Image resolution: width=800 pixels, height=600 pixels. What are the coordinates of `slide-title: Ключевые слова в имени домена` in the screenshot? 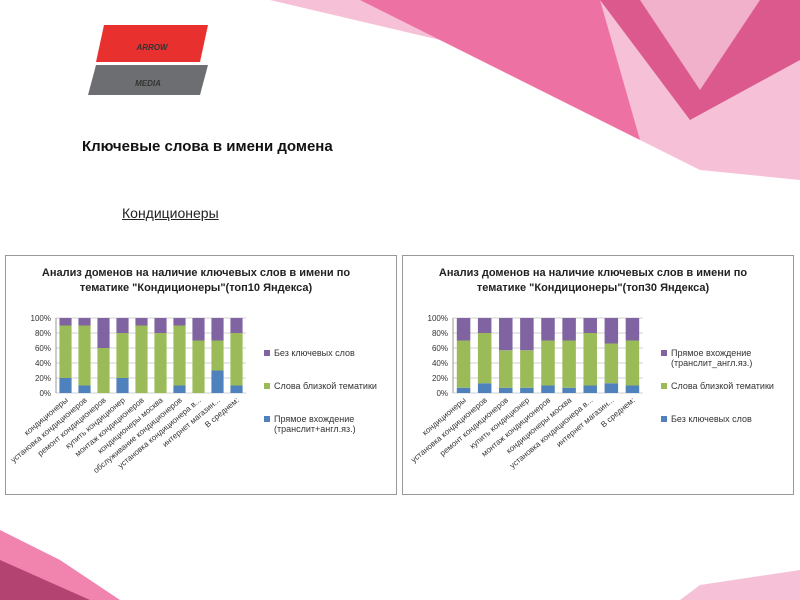 It's located at (207, 146).